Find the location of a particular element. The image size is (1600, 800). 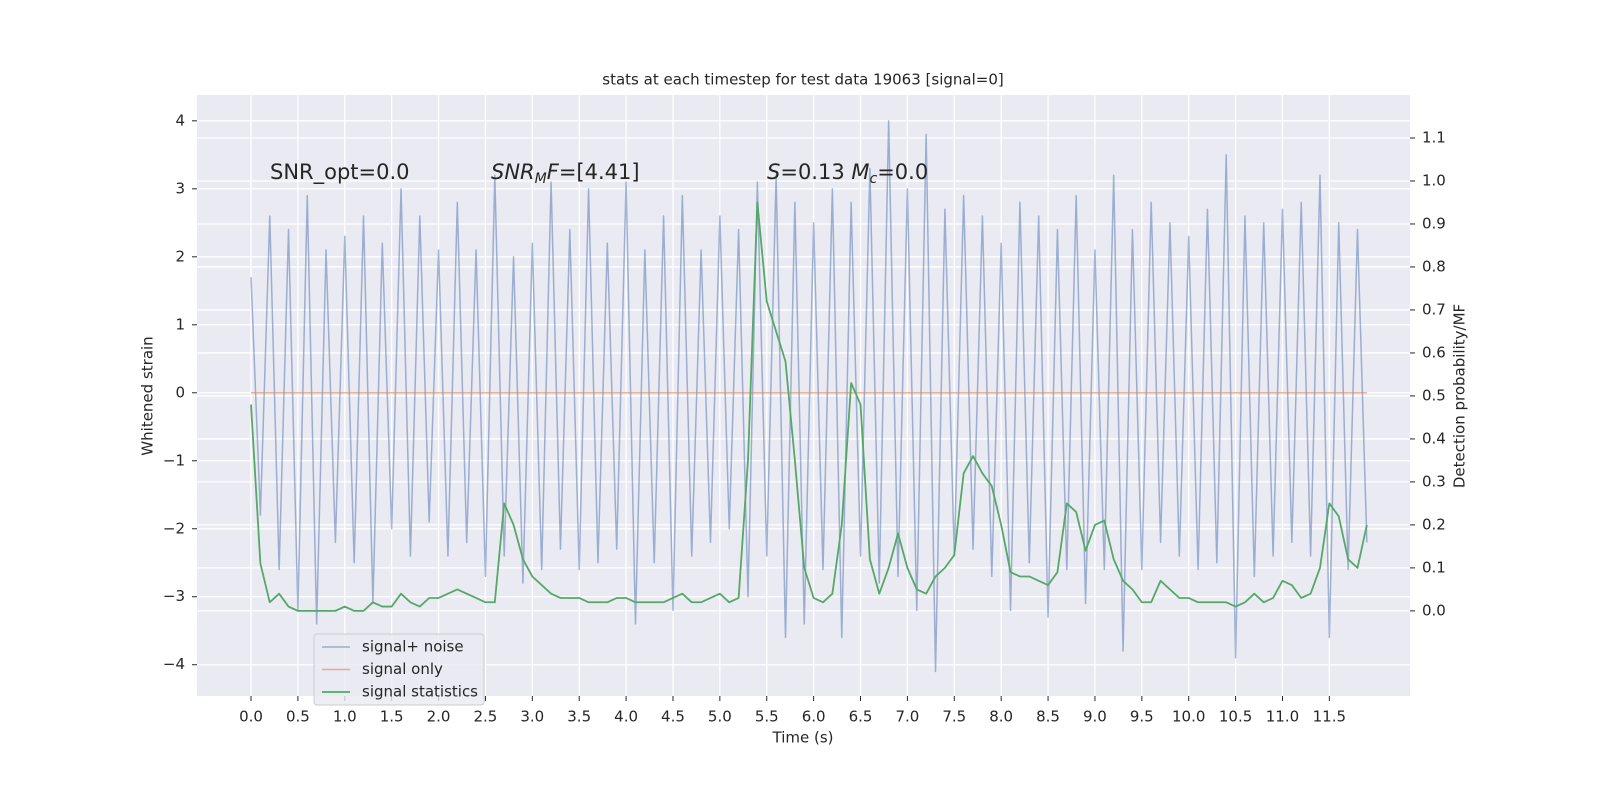

x-tick-label: 1.5 is located at coordinates (392, 717).